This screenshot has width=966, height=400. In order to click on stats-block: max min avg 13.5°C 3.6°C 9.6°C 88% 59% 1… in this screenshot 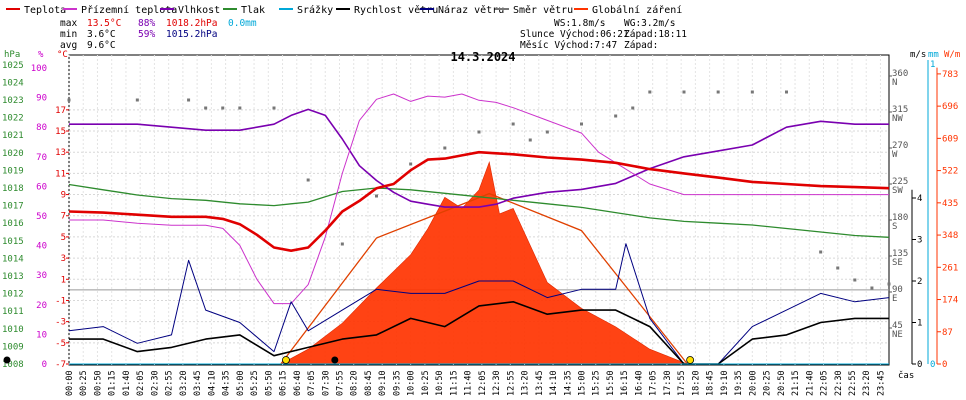, I will do `click(158, 34)`.